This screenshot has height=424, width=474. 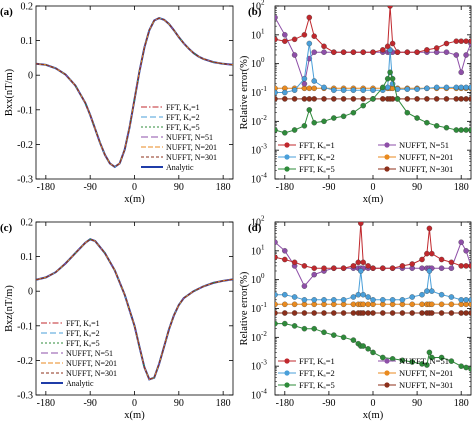 I want to click on legend-marker-nufft201, so click(x=387, y=157).